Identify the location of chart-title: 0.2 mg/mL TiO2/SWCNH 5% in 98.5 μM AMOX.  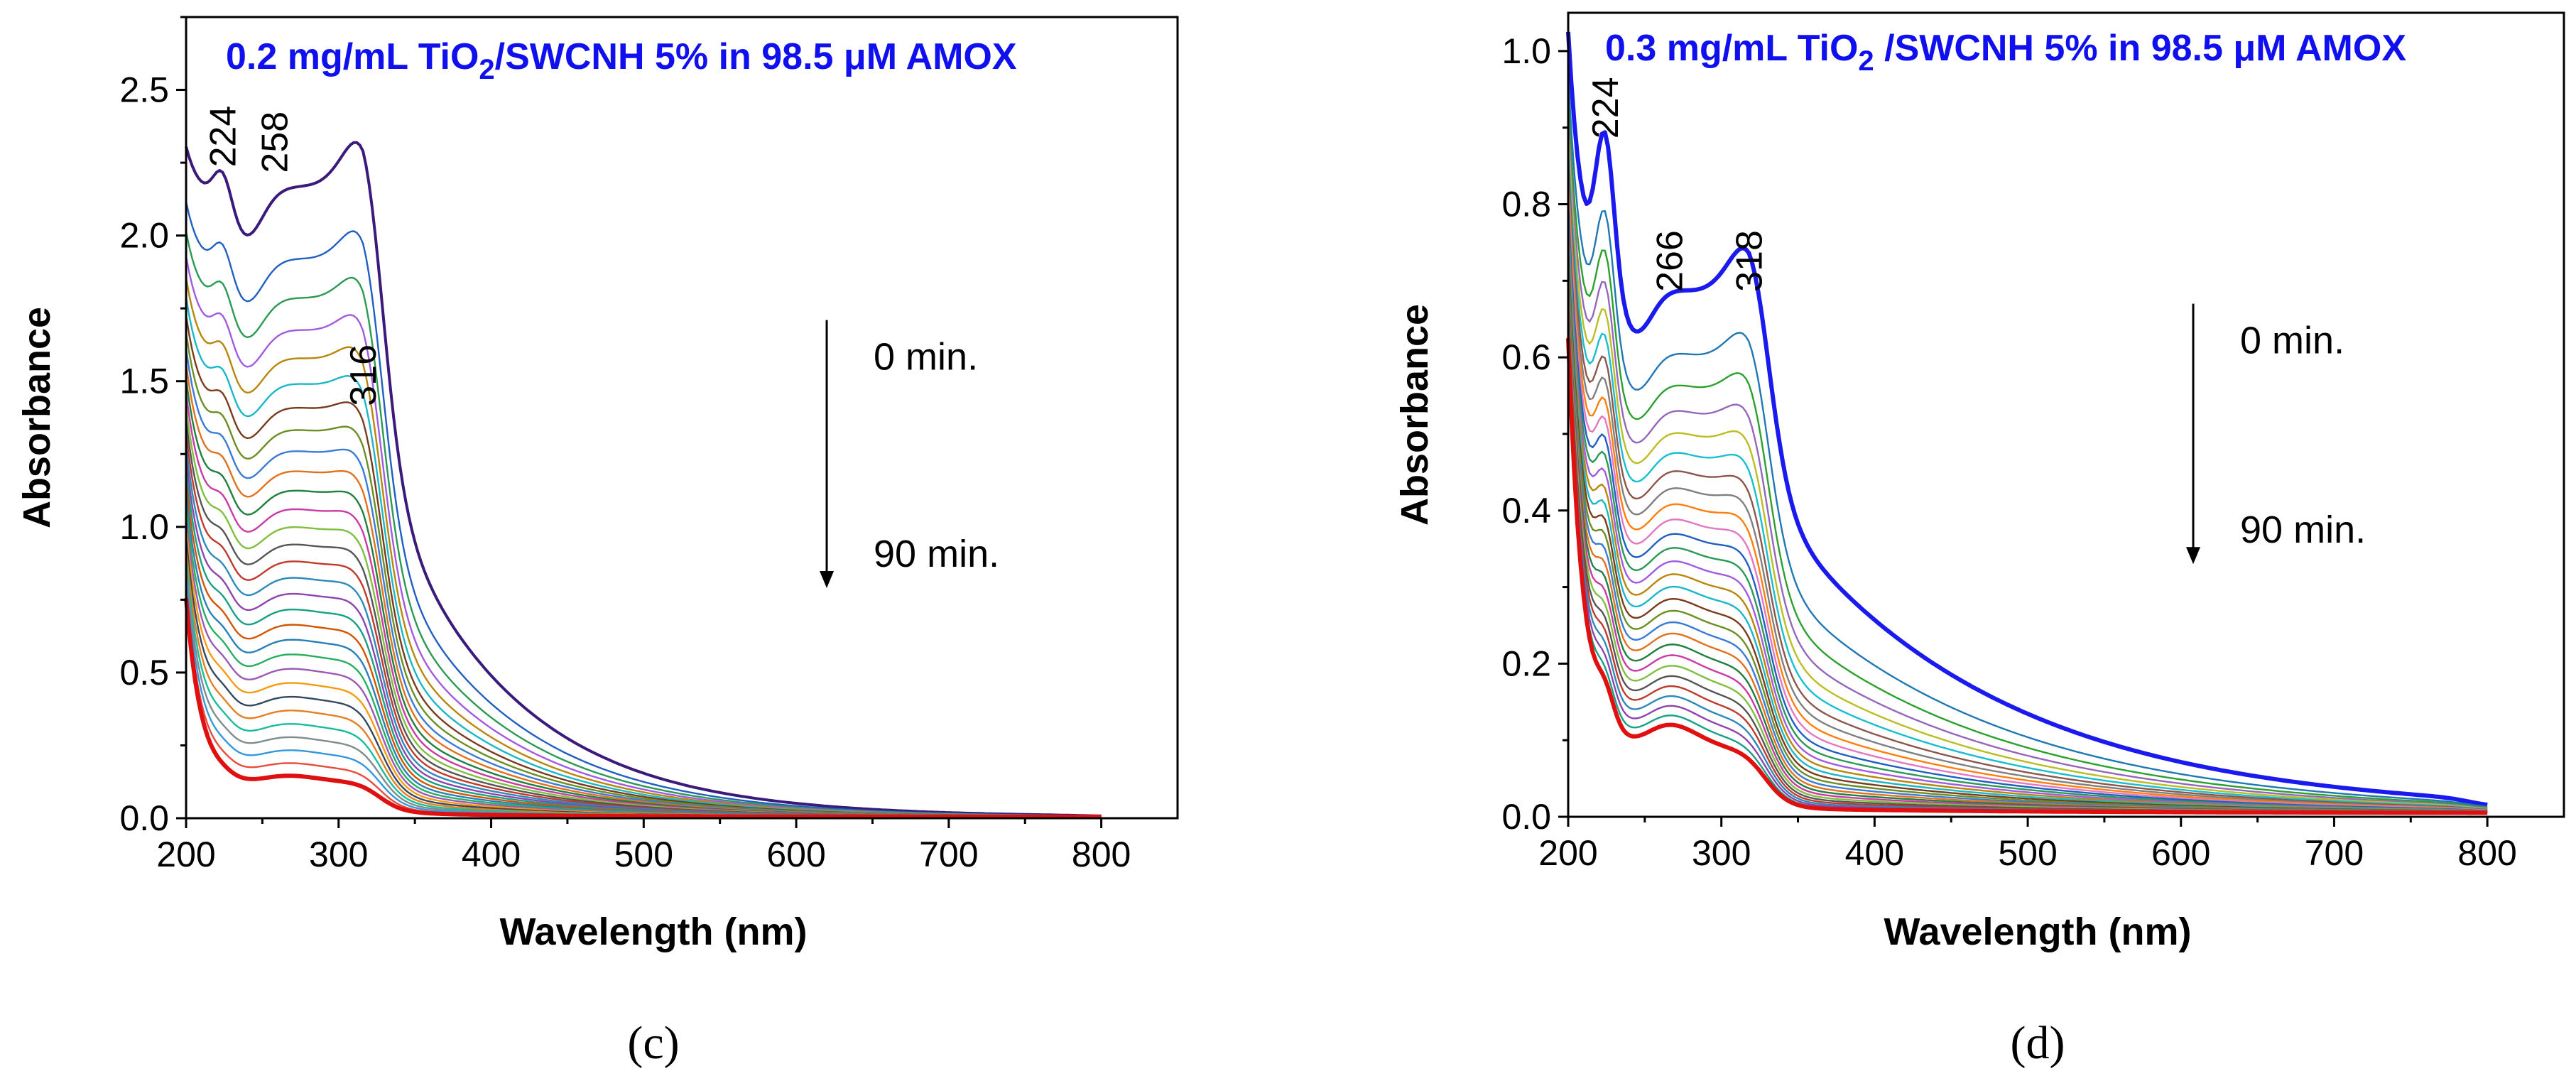
(621, 60).